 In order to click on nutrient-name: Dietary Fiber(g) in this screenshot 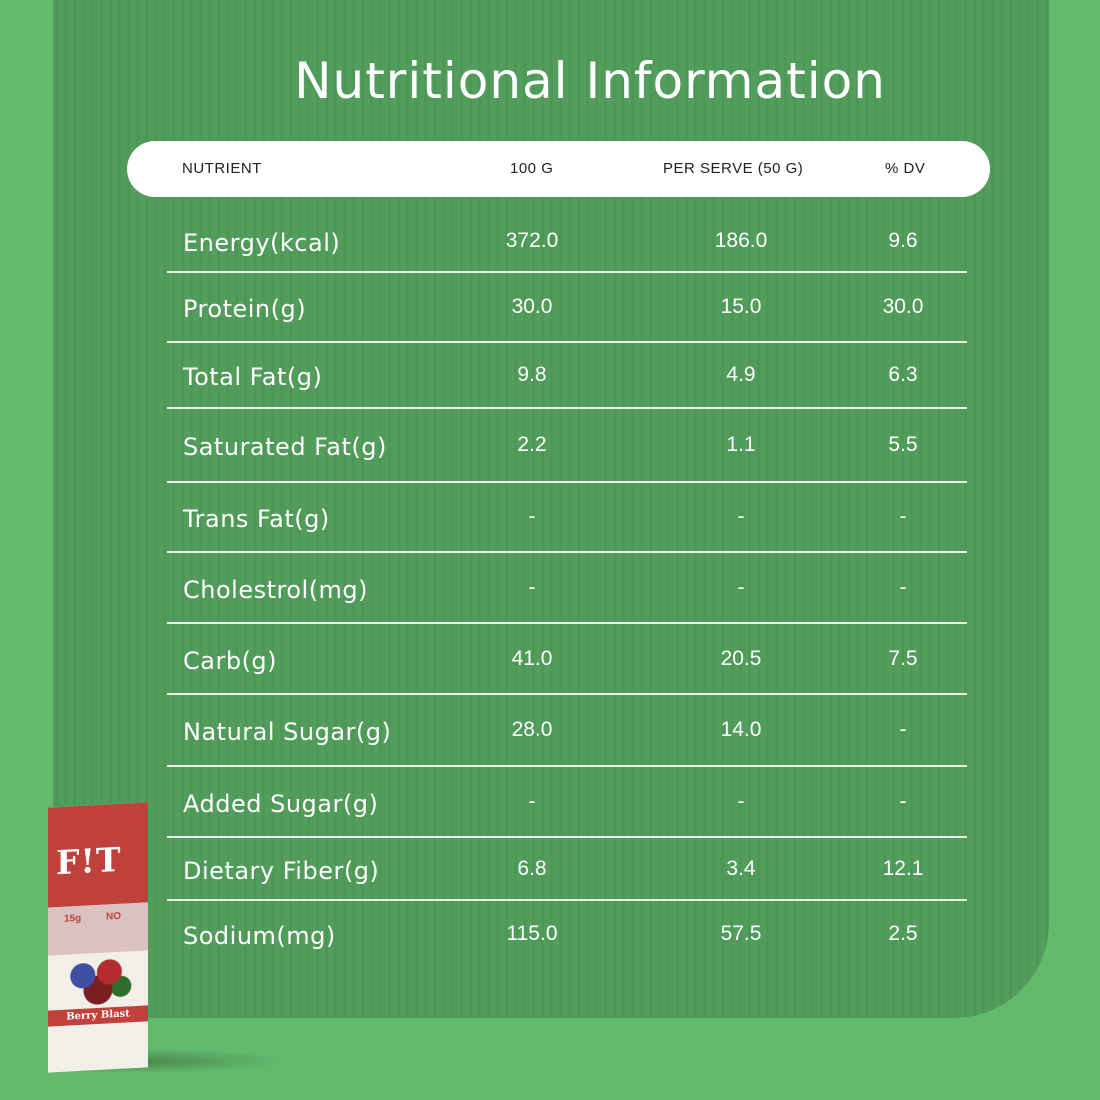, I will do `click(281, 870)`.